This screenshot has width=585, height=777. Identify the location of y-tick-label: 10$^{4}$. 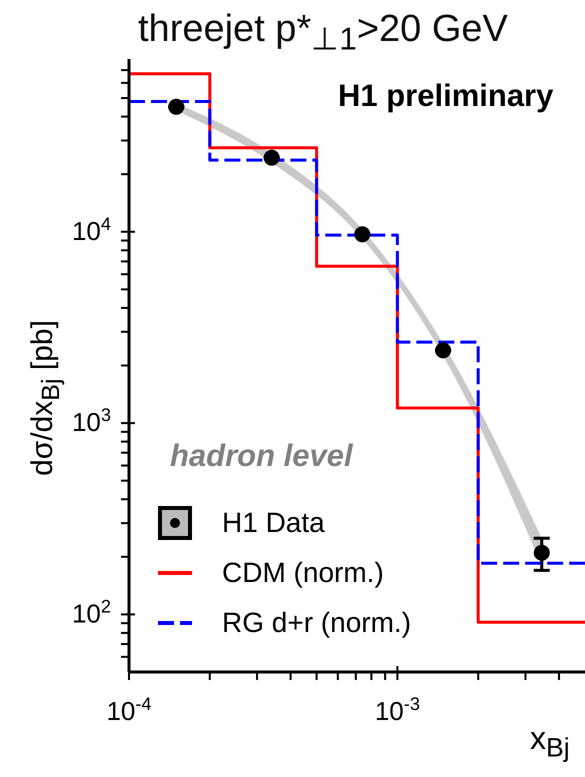
(91, 230).